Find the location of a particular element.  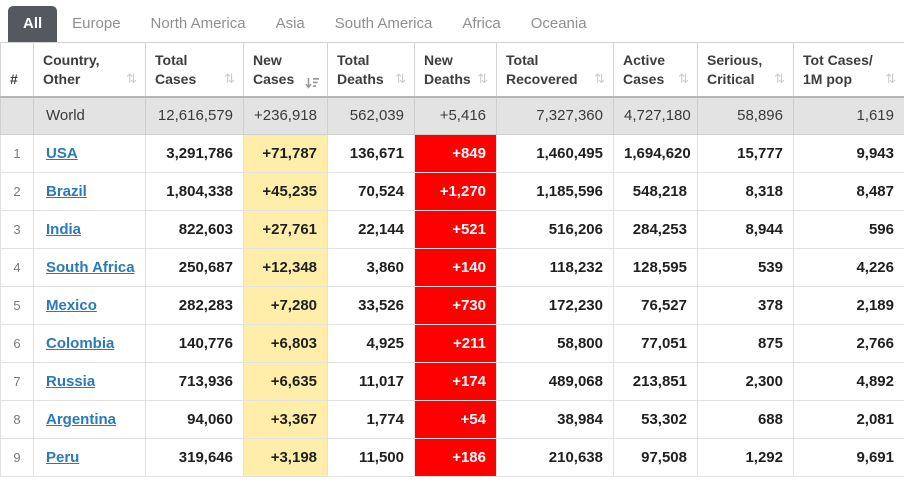

country-cell: Argentina is located at coordinates (89, 419).